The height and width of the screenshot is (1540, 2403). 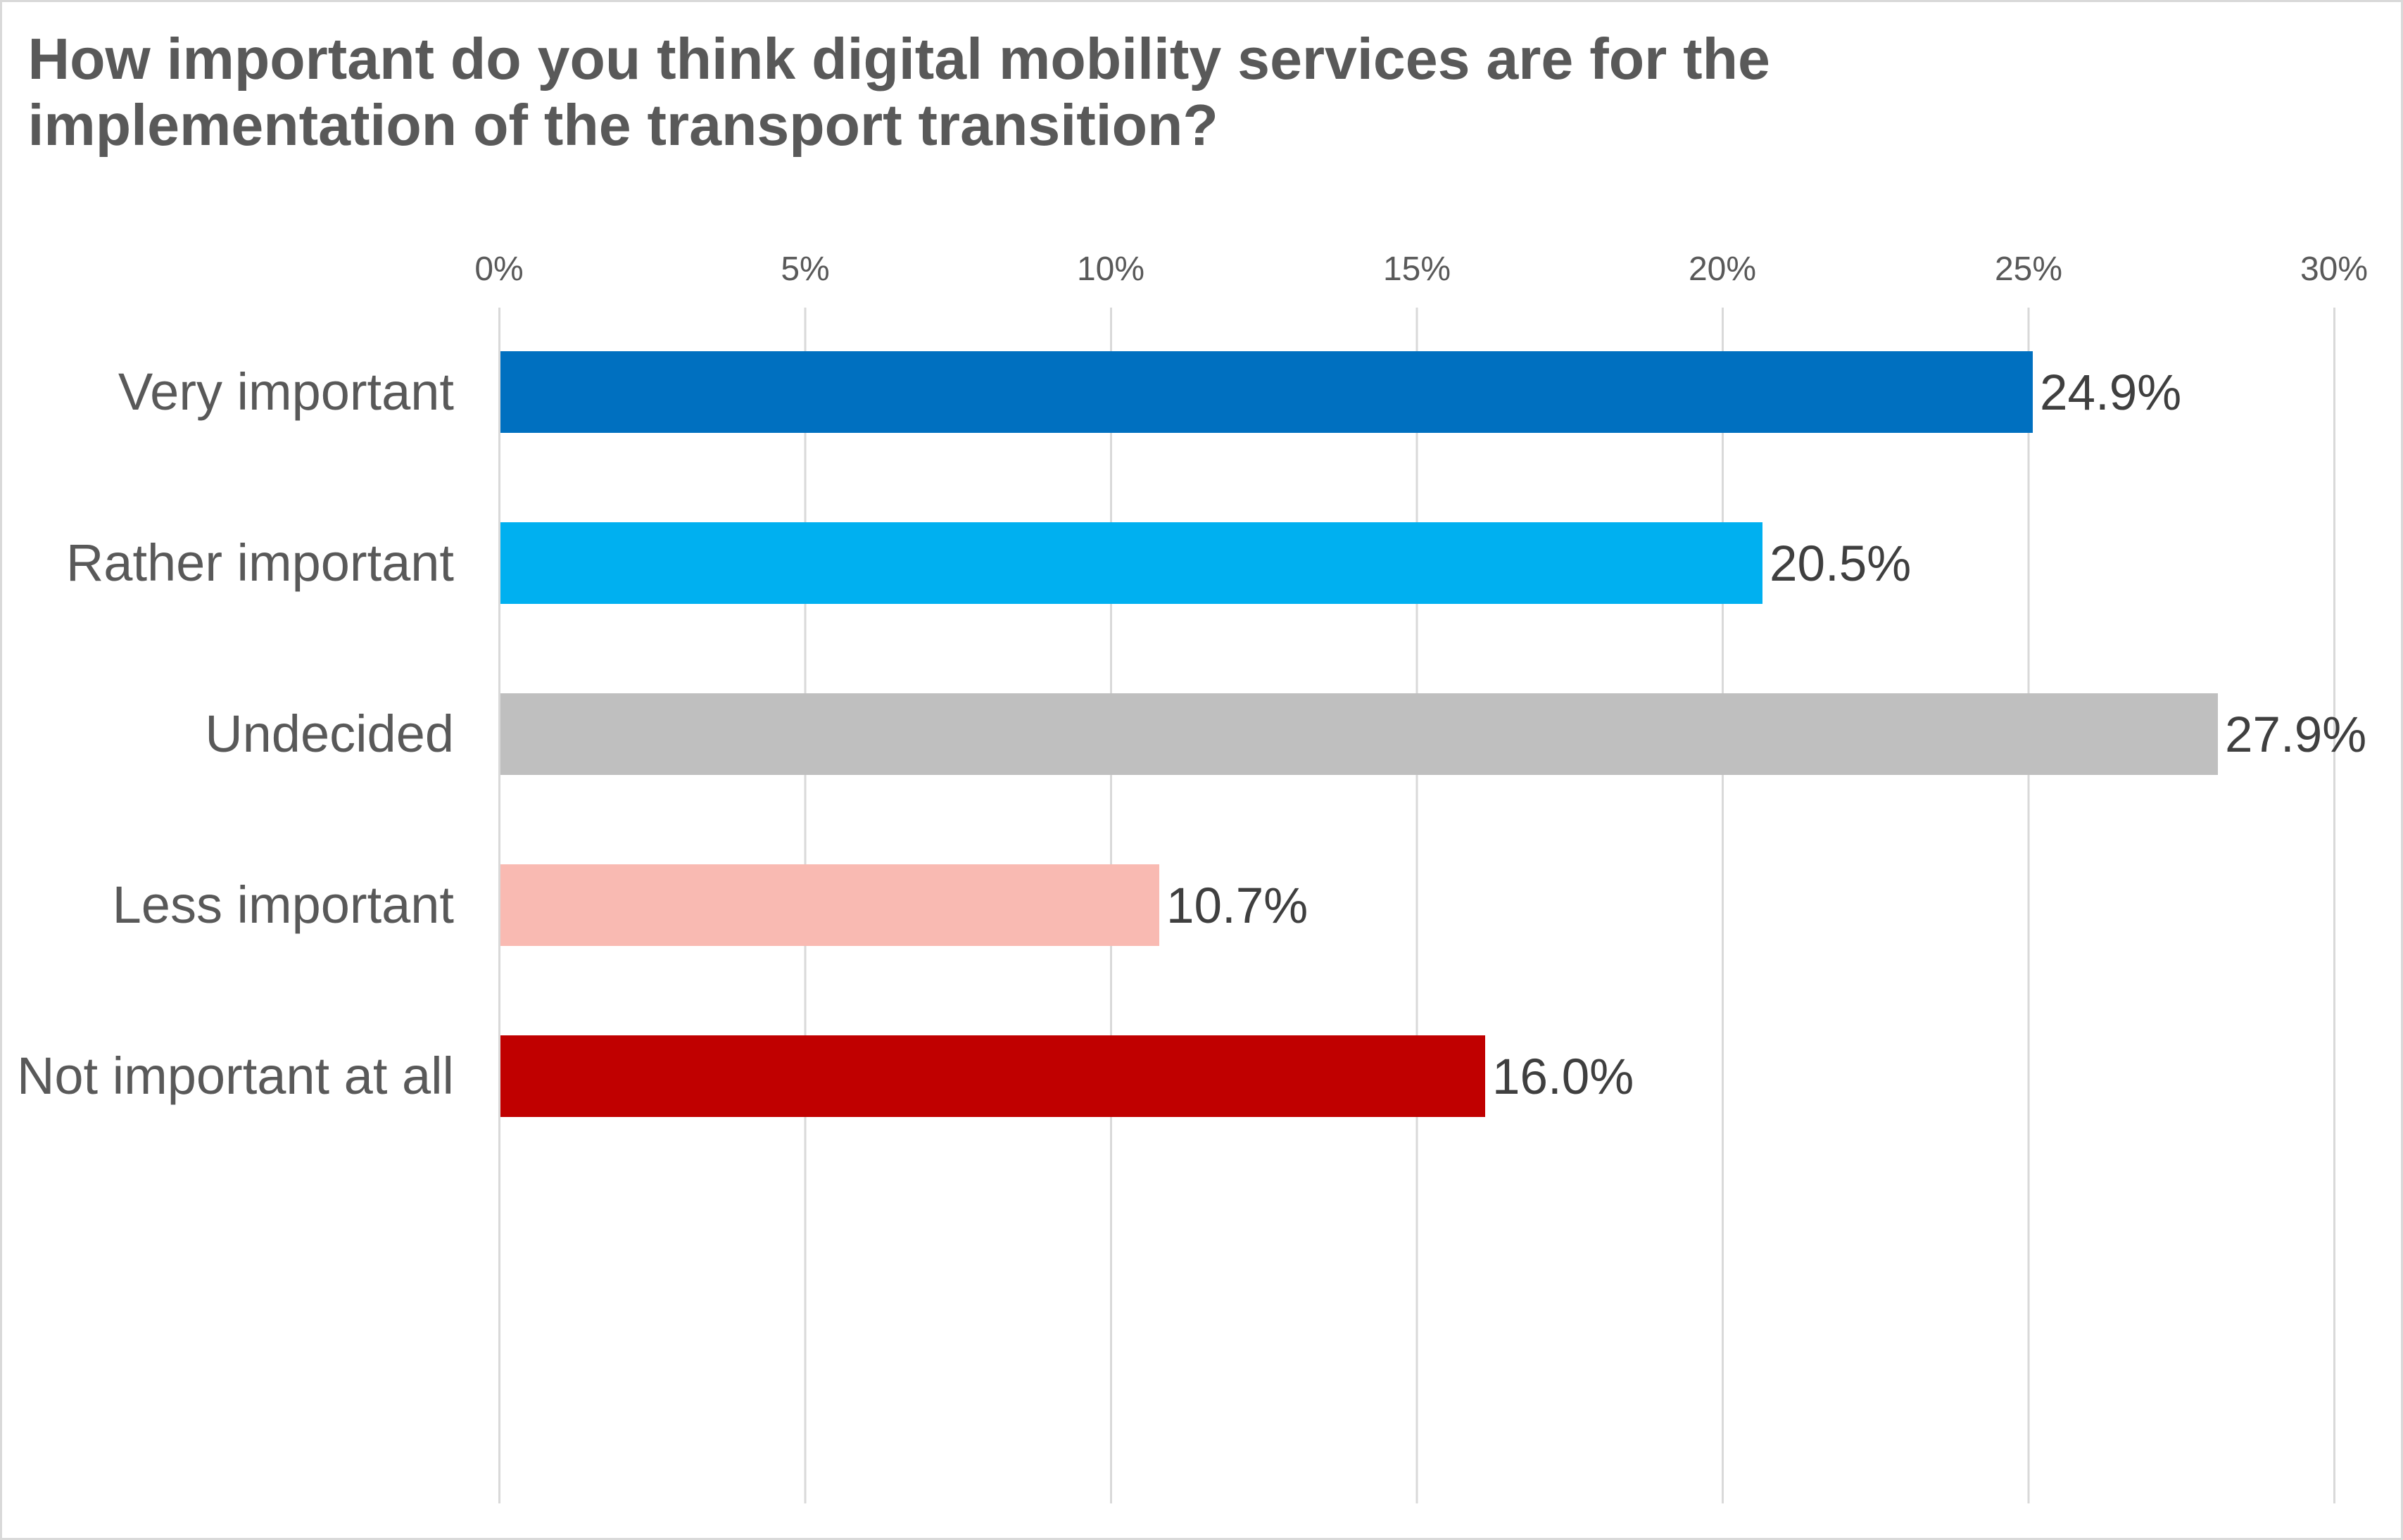 I want to click on svg-text: 15%, so click(x=1417, y=269).